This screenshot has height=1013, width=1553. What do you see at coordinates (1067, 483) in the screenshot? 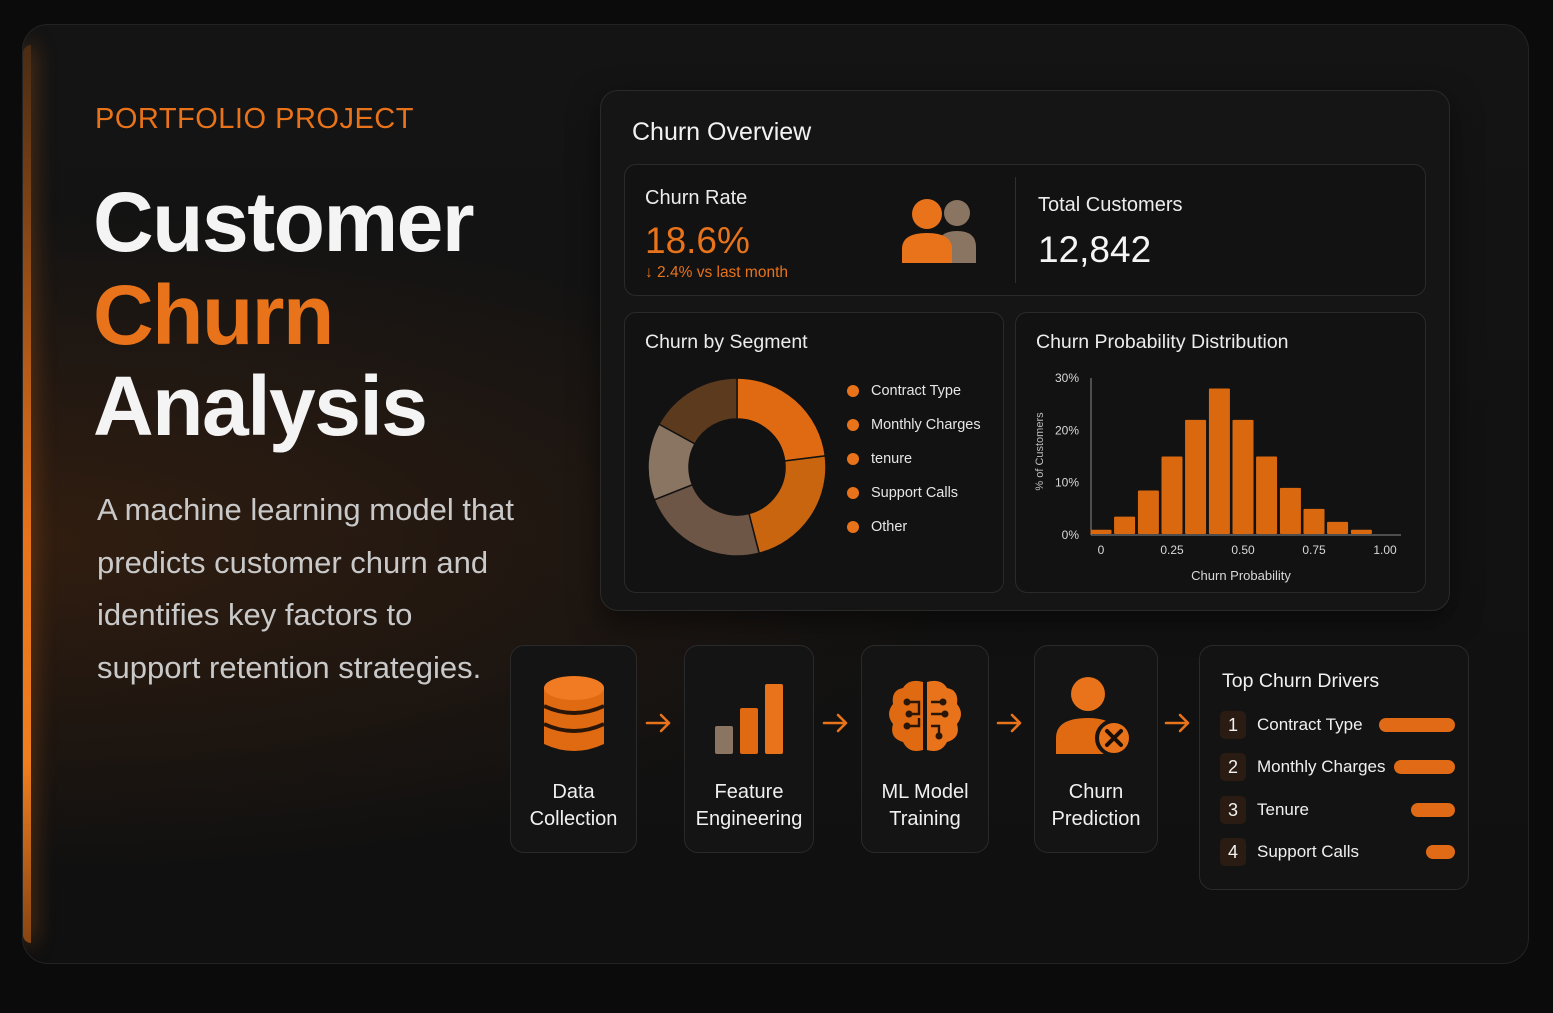
I see `y-tick-label: 10%` at bounding box center [1067, 483].